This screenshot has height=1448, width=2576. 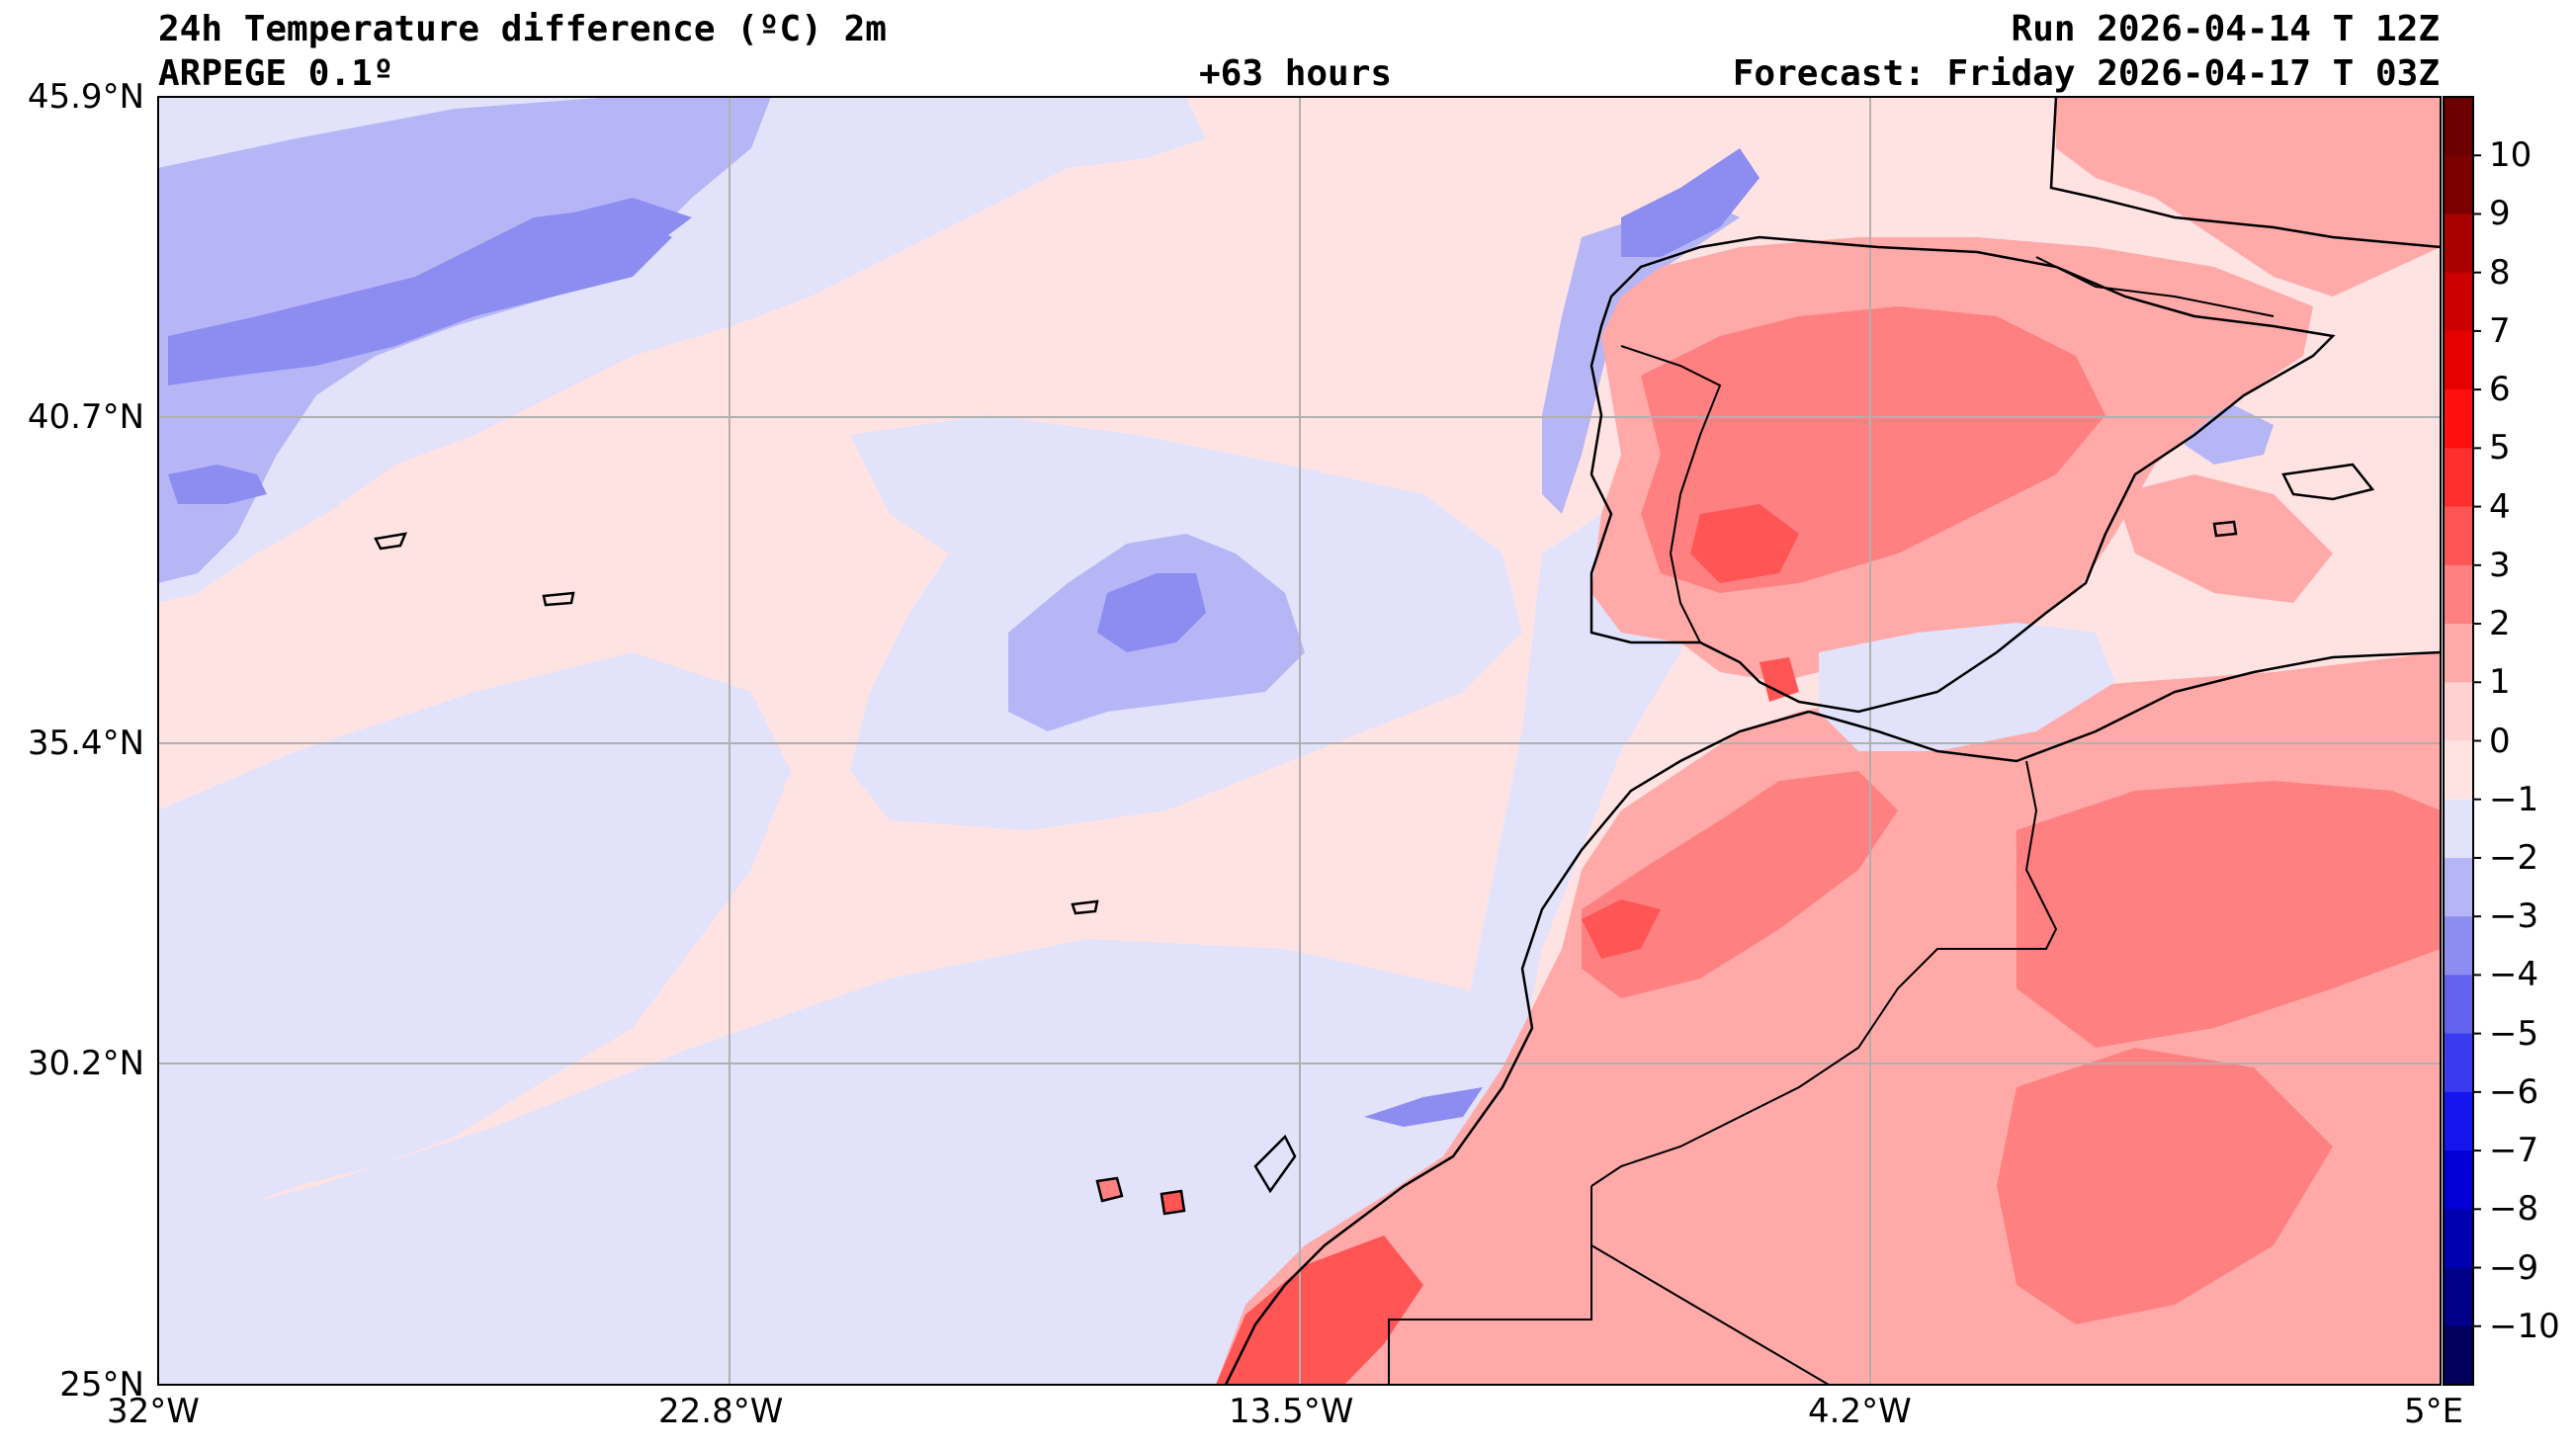 I want to click on lat-label-45-9: 45.9°N, so click(x=85, y=97).